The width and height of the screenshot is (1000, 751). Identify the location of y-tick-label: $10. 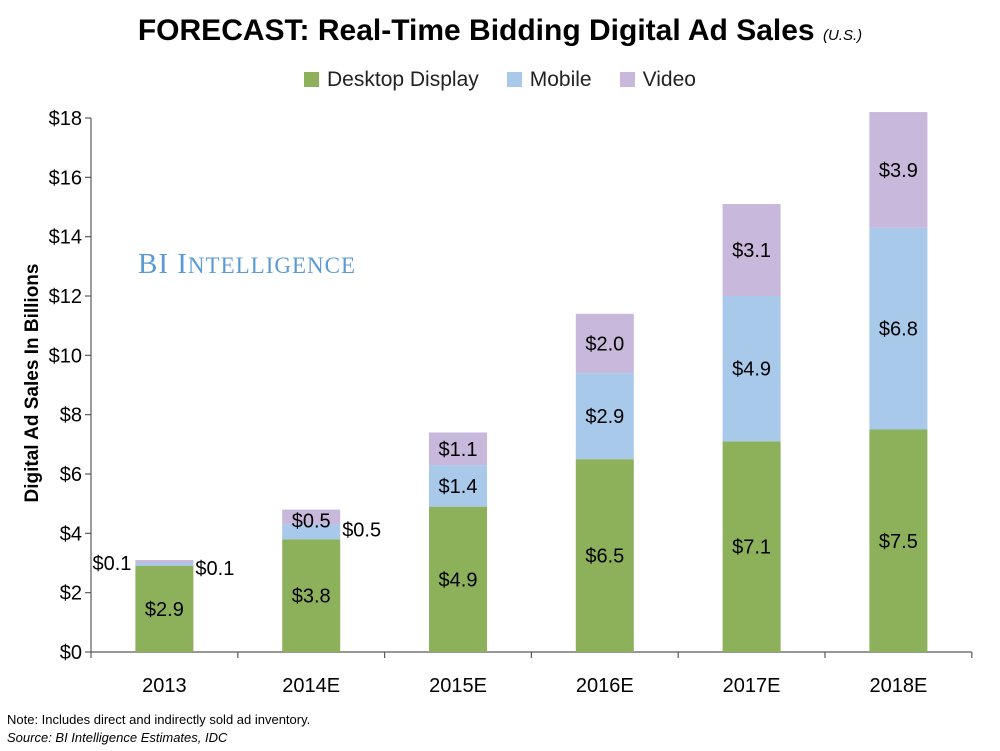
(65, 356).